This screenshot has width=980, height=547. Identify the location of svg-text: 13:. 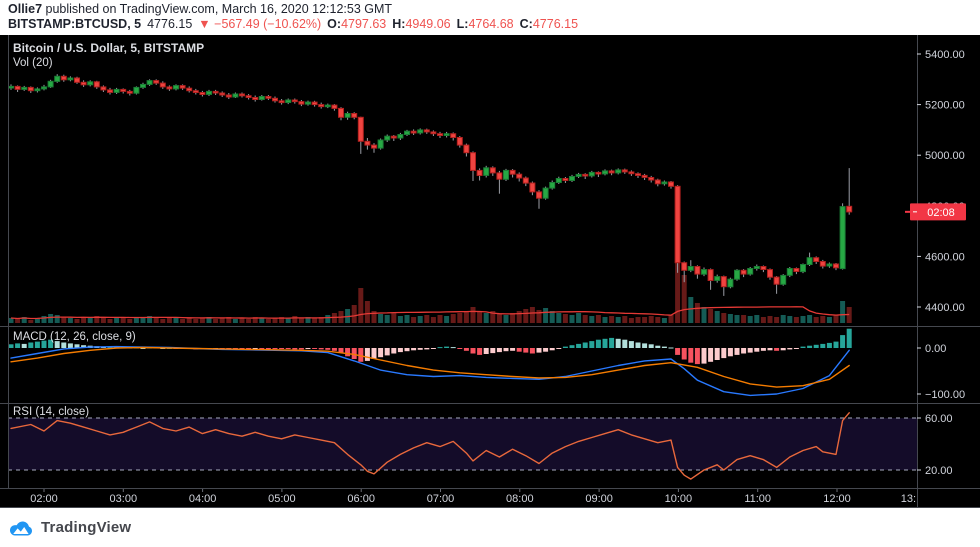
(908, 499).